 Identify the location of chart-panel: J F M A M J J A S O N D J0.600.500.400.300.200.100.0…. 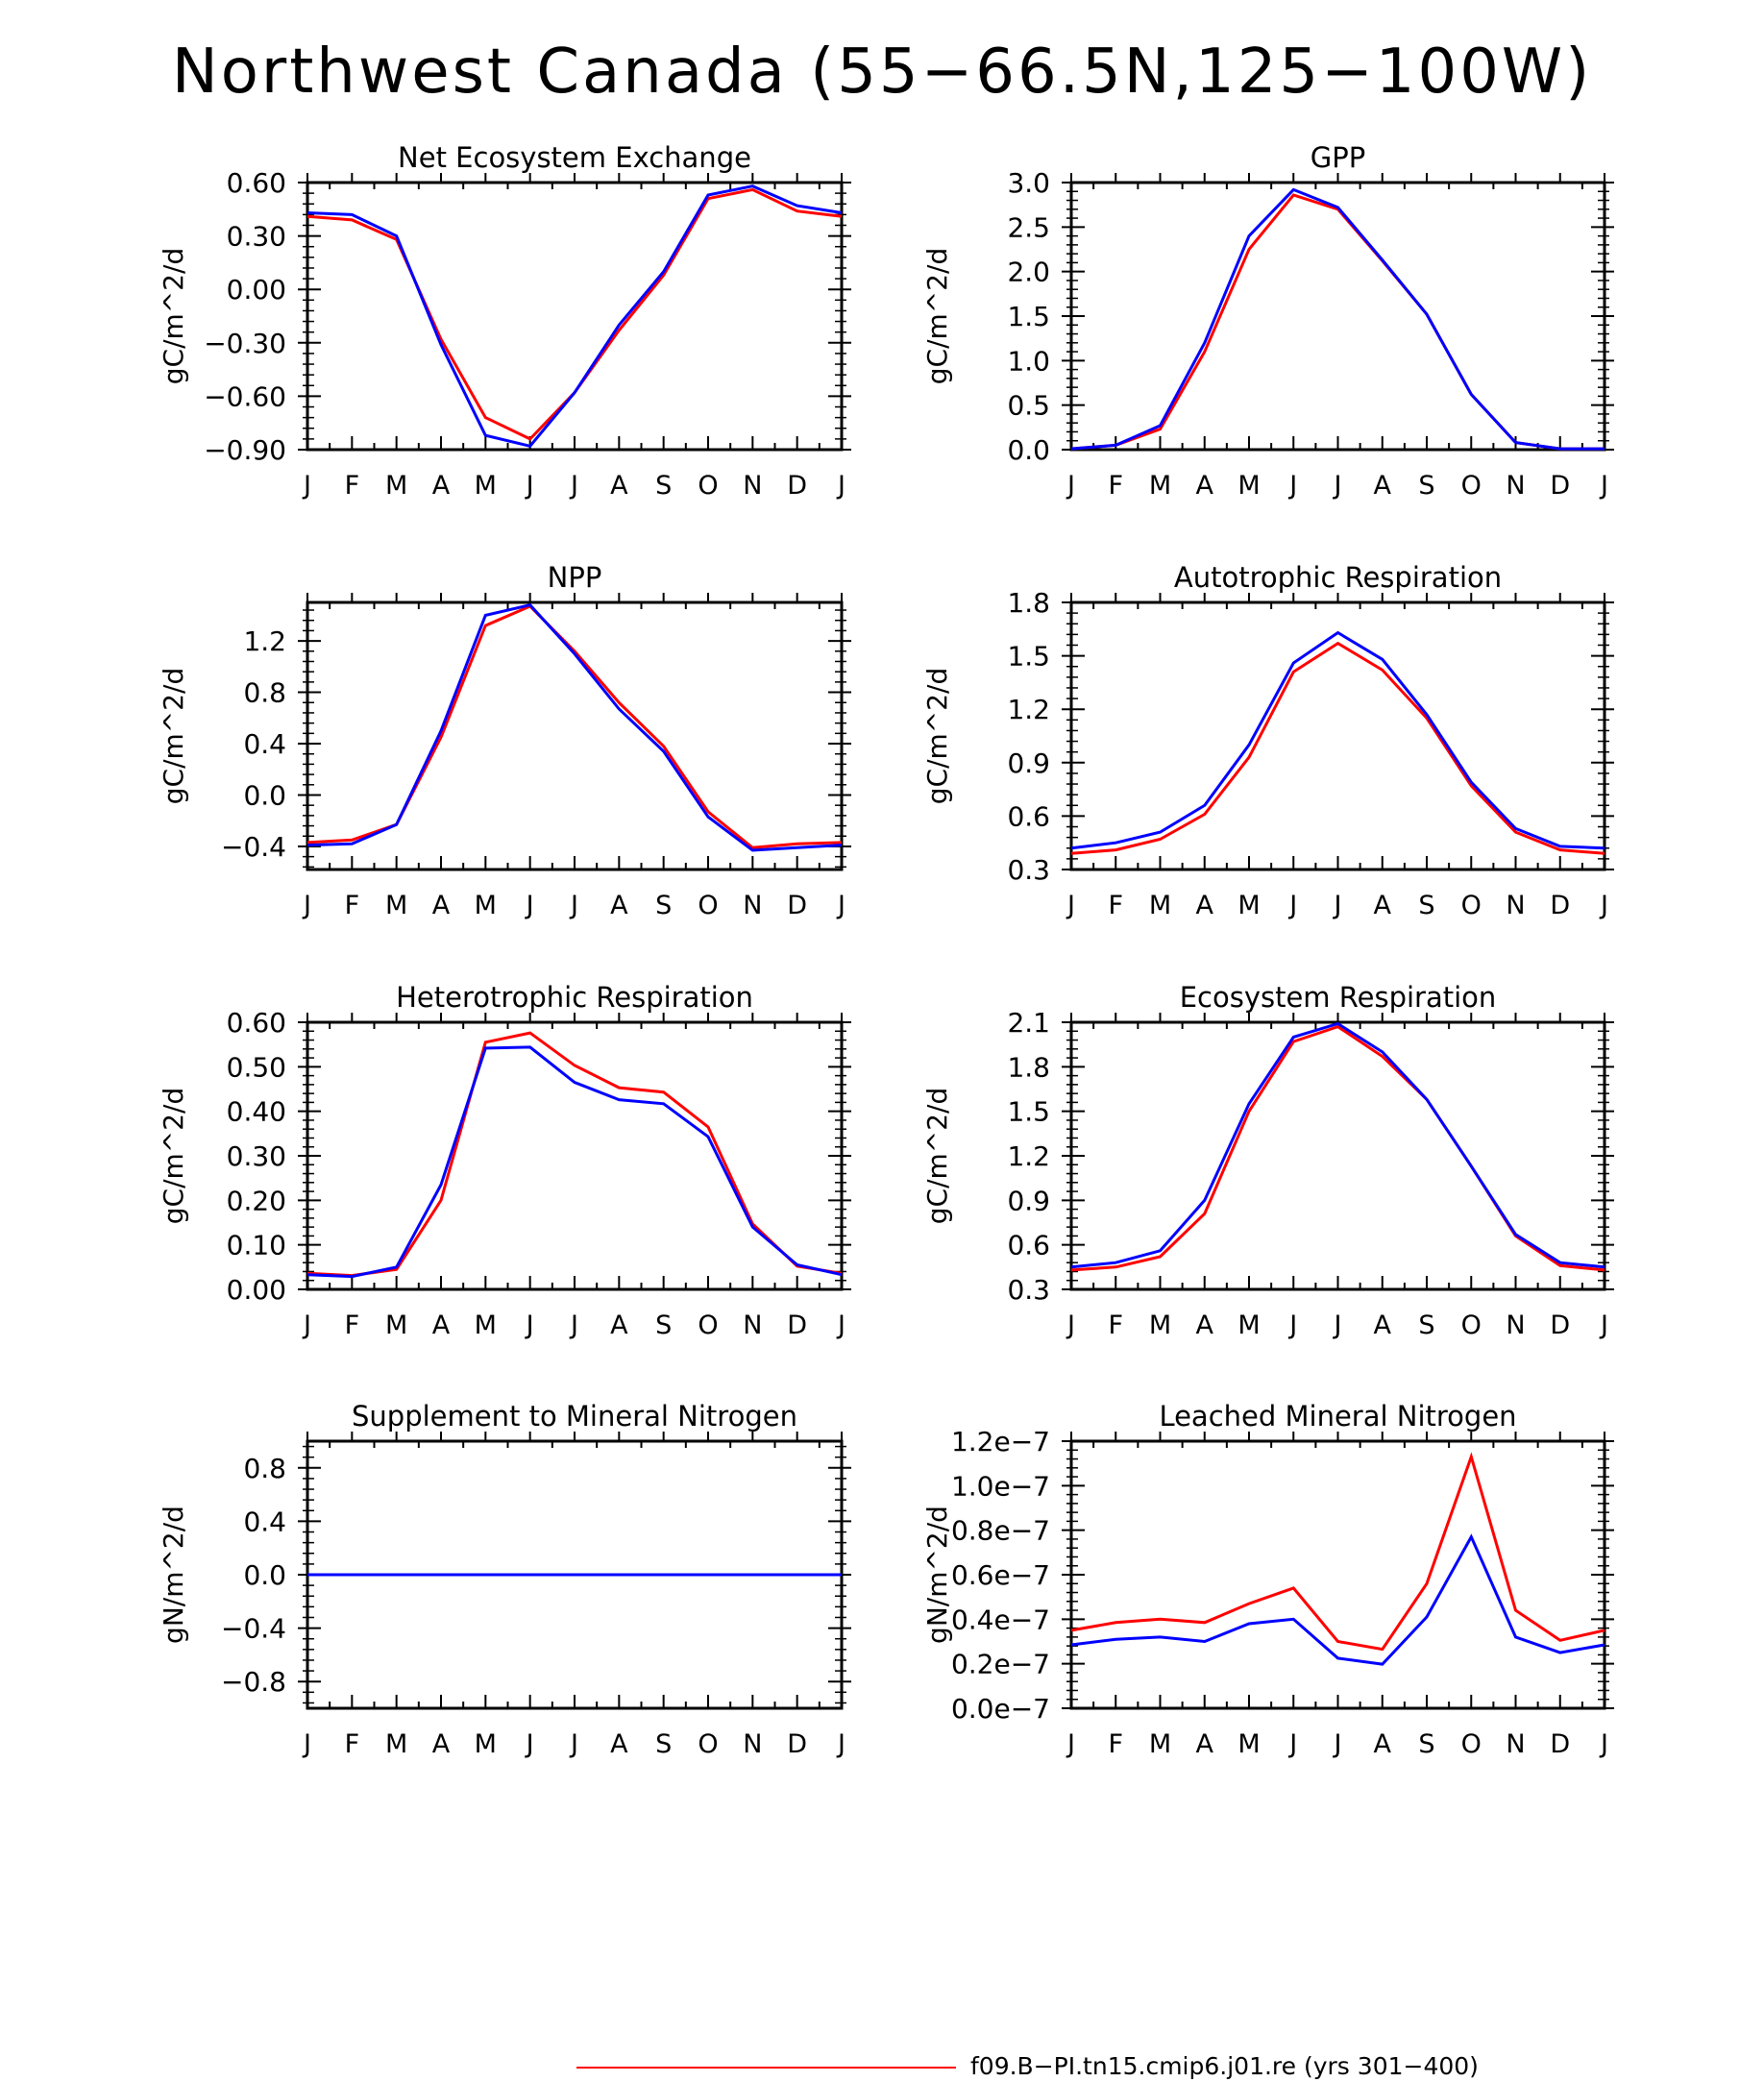
(504, 1160).